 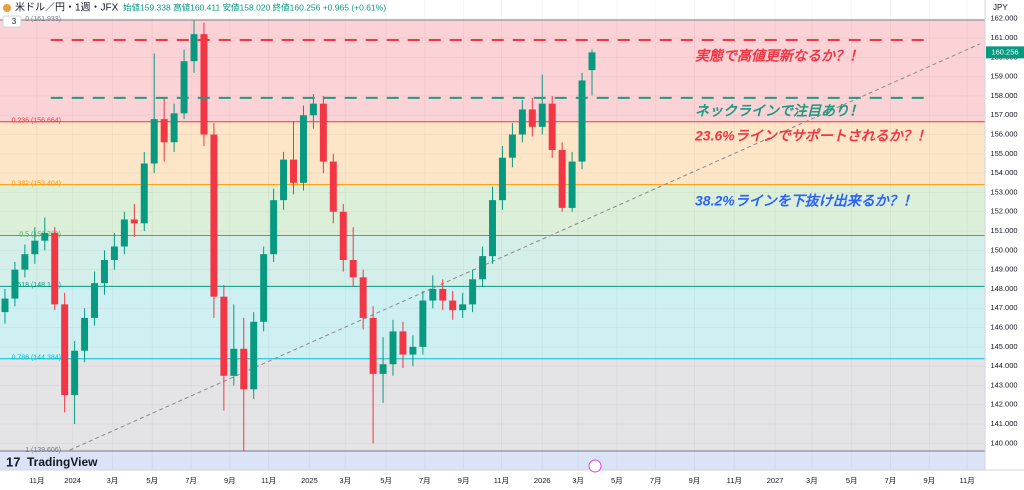 What do you see at coordinates (595, 466) in the screenshot?
I see `event-icon` at bounding box center [595, 466].